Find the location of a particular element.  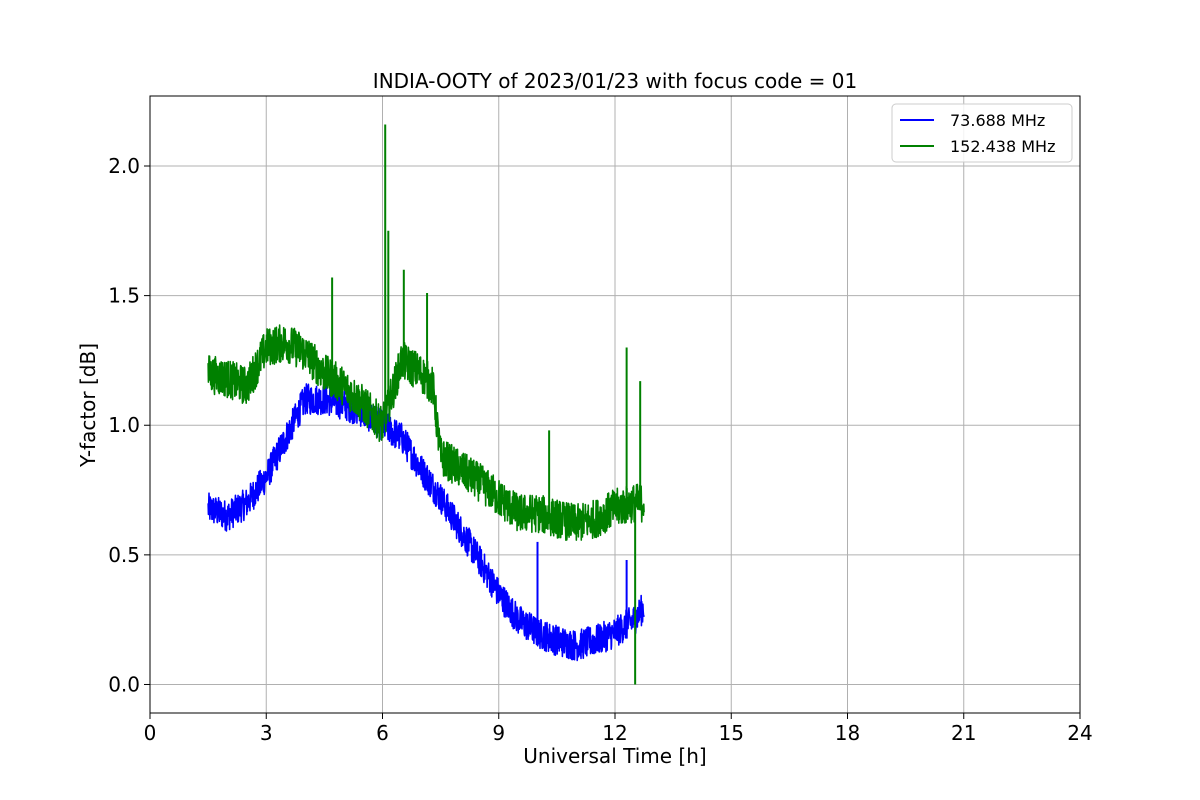

y-tick-label: 1.0 is located at coordinates (124, 425).